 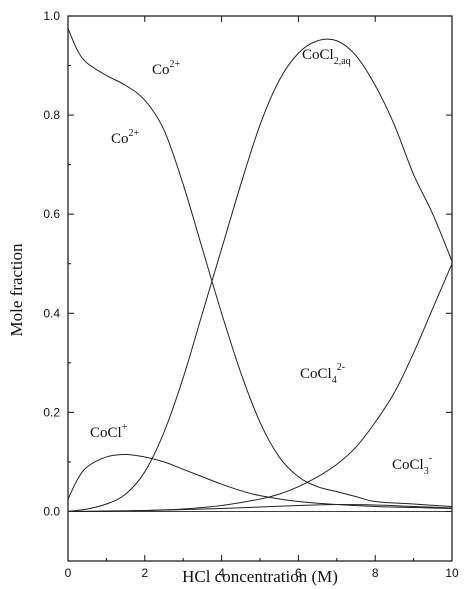 What do you see at coordinates (452, 573) in the screenshot?
I see `x-tick-label-10: 10` at bounding box center [452, 573].